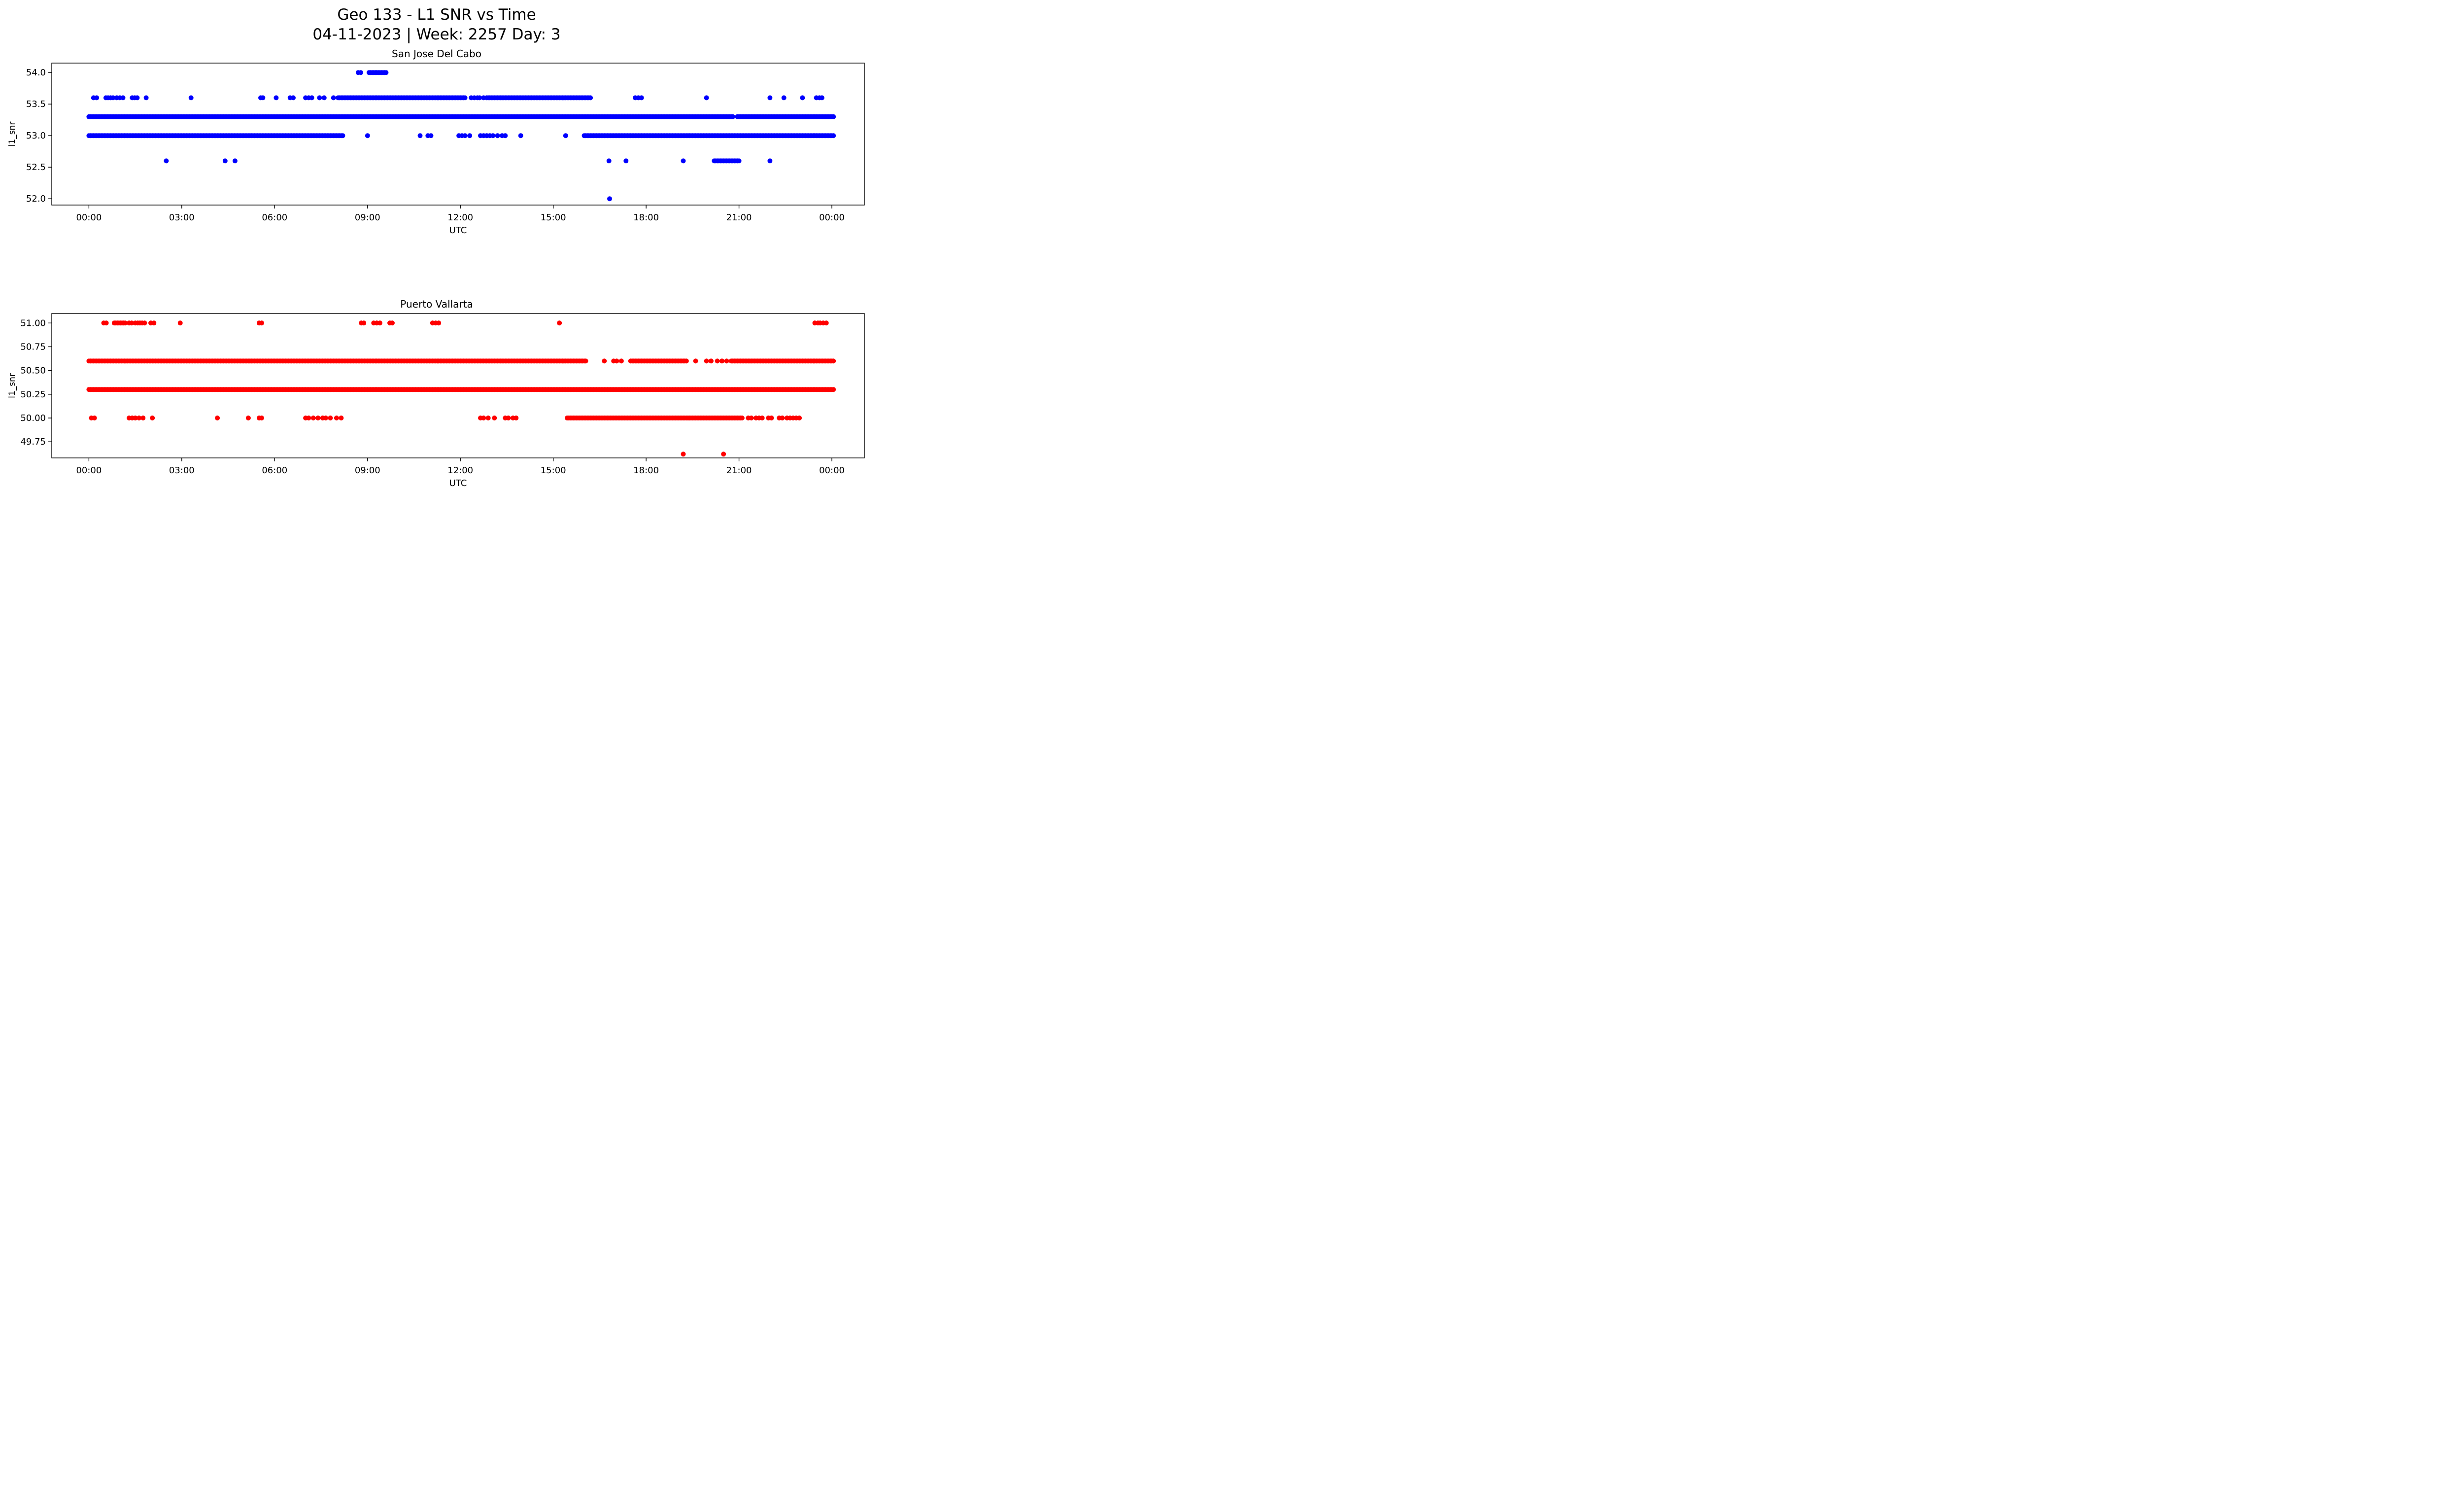  Describe the element at coordinates (36, 73) in the screenshot. I see `y-tick-label: 54.0` at that location.